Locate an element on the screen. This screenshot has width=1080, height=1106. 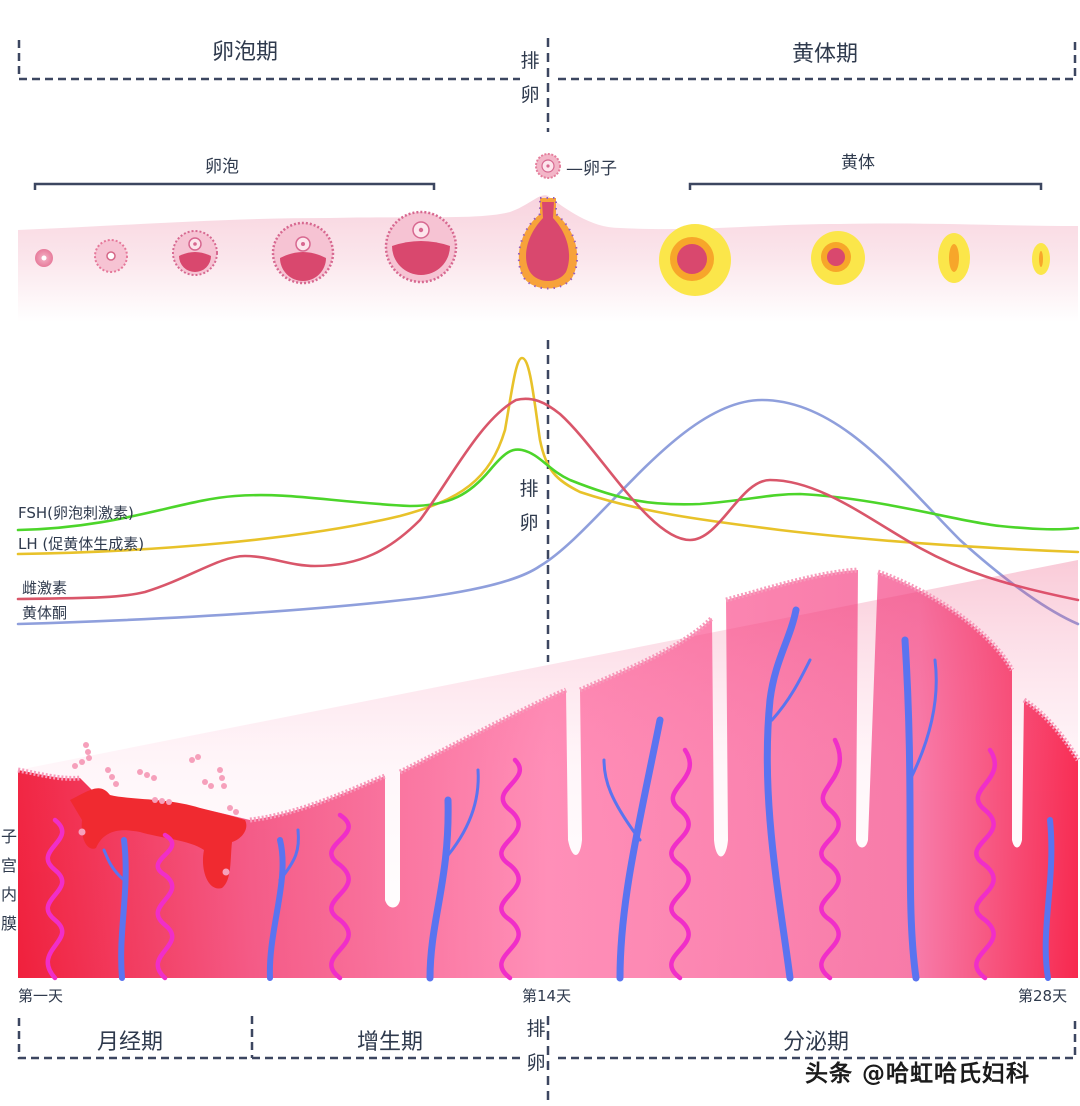
egg-icon is located at coordinates (548, 166).